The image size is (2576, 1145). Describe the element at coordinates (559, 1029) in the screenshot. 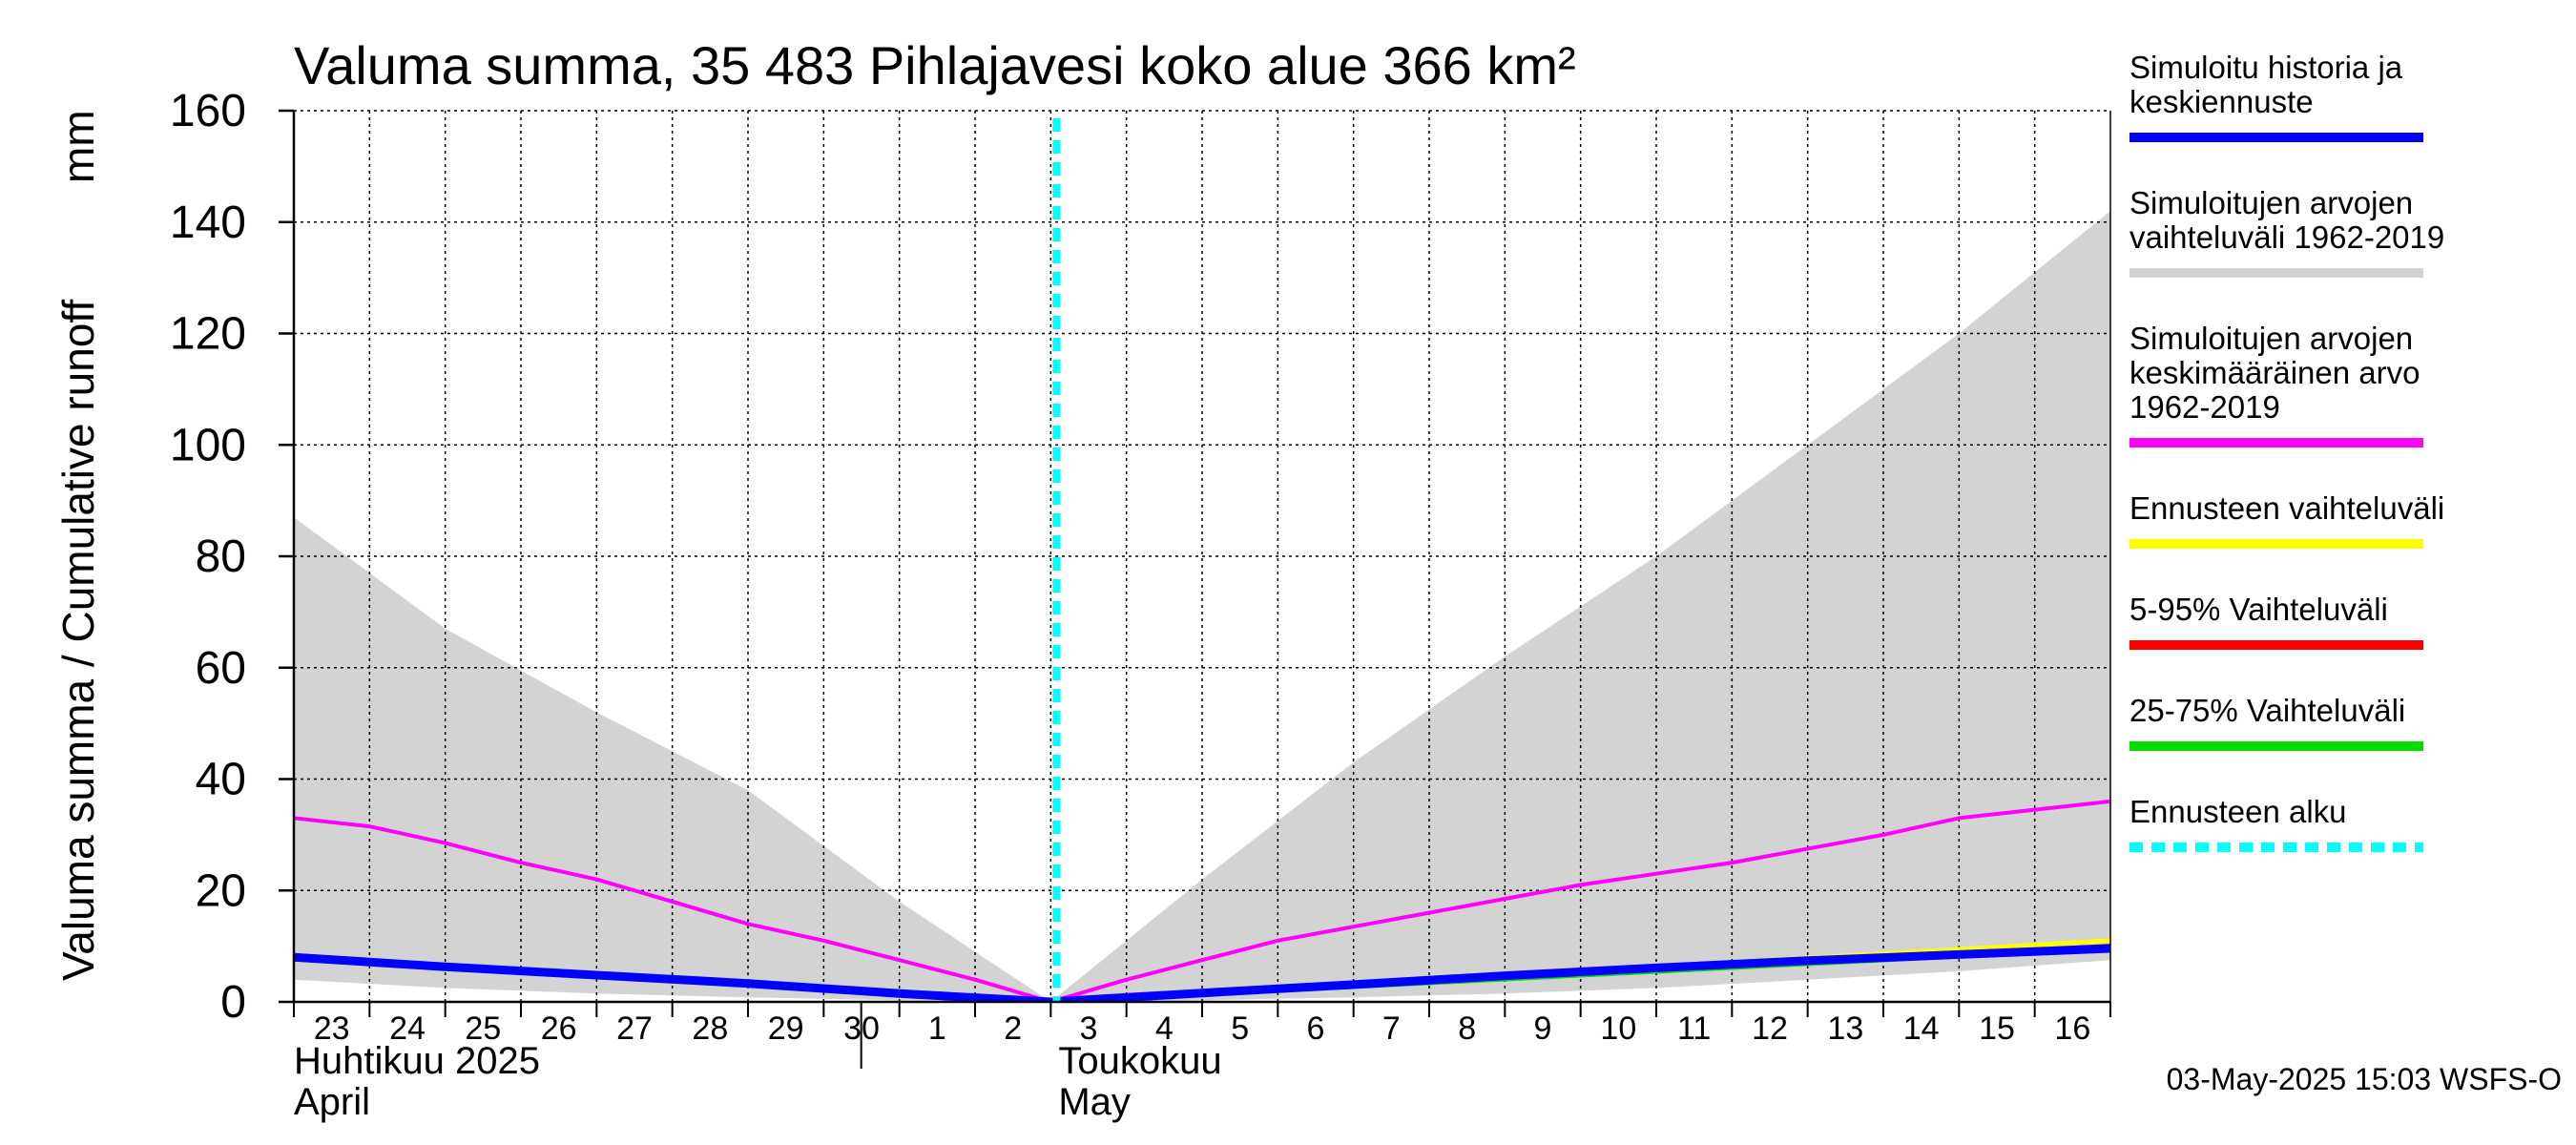

I see `x-tick-label: 26` at that location.